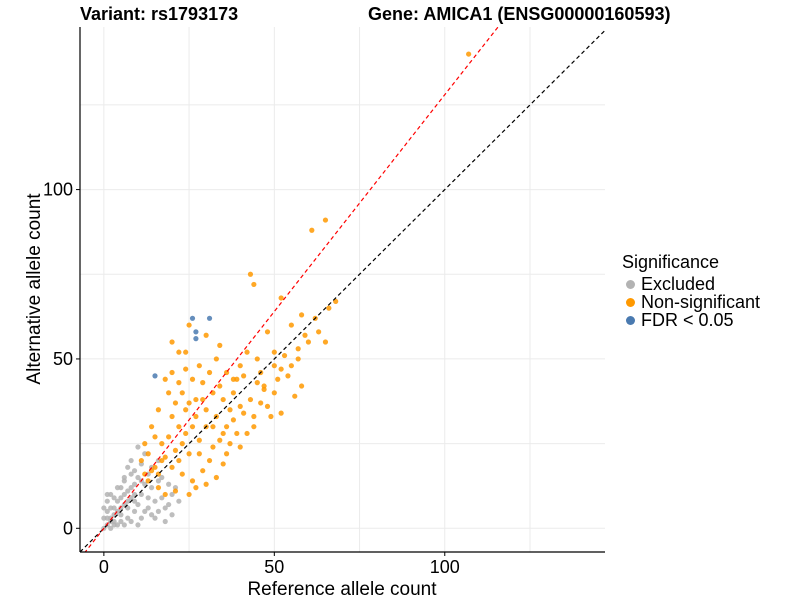  I want to click on legend-swatch-fdr, so click(630, 320).